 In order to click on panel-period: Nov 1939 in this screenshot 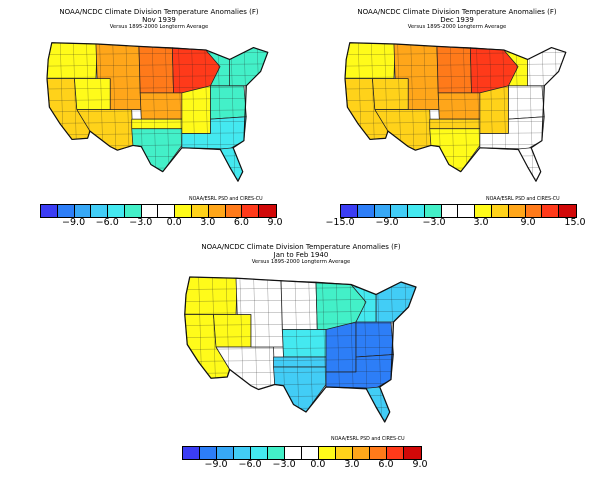, I will do `click(159, 20)`.